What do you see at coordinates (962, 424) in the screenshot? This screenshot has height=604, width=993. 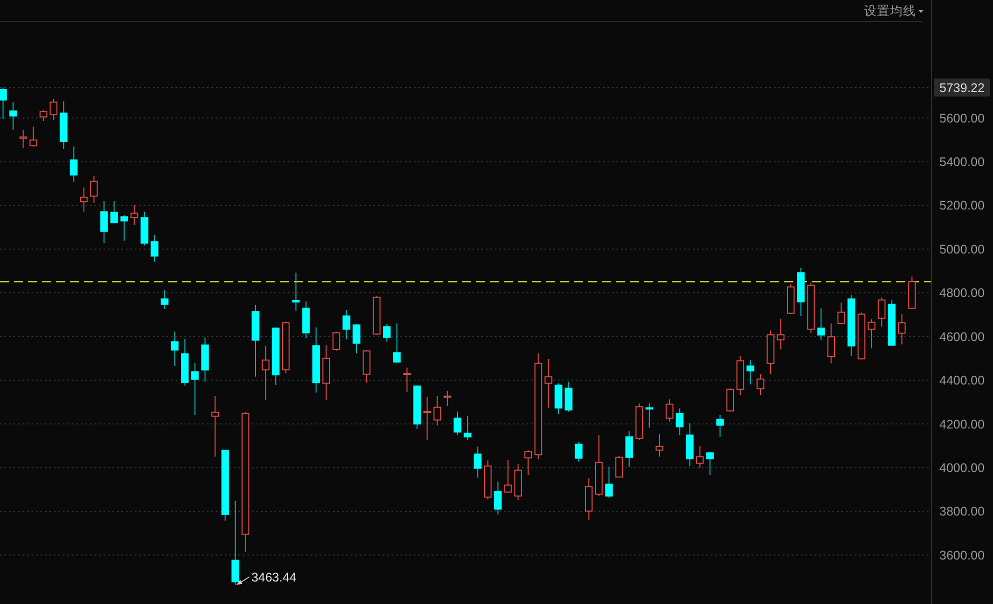 I see `y-tick-label: 4200.00` at bounding box center [962, 424].